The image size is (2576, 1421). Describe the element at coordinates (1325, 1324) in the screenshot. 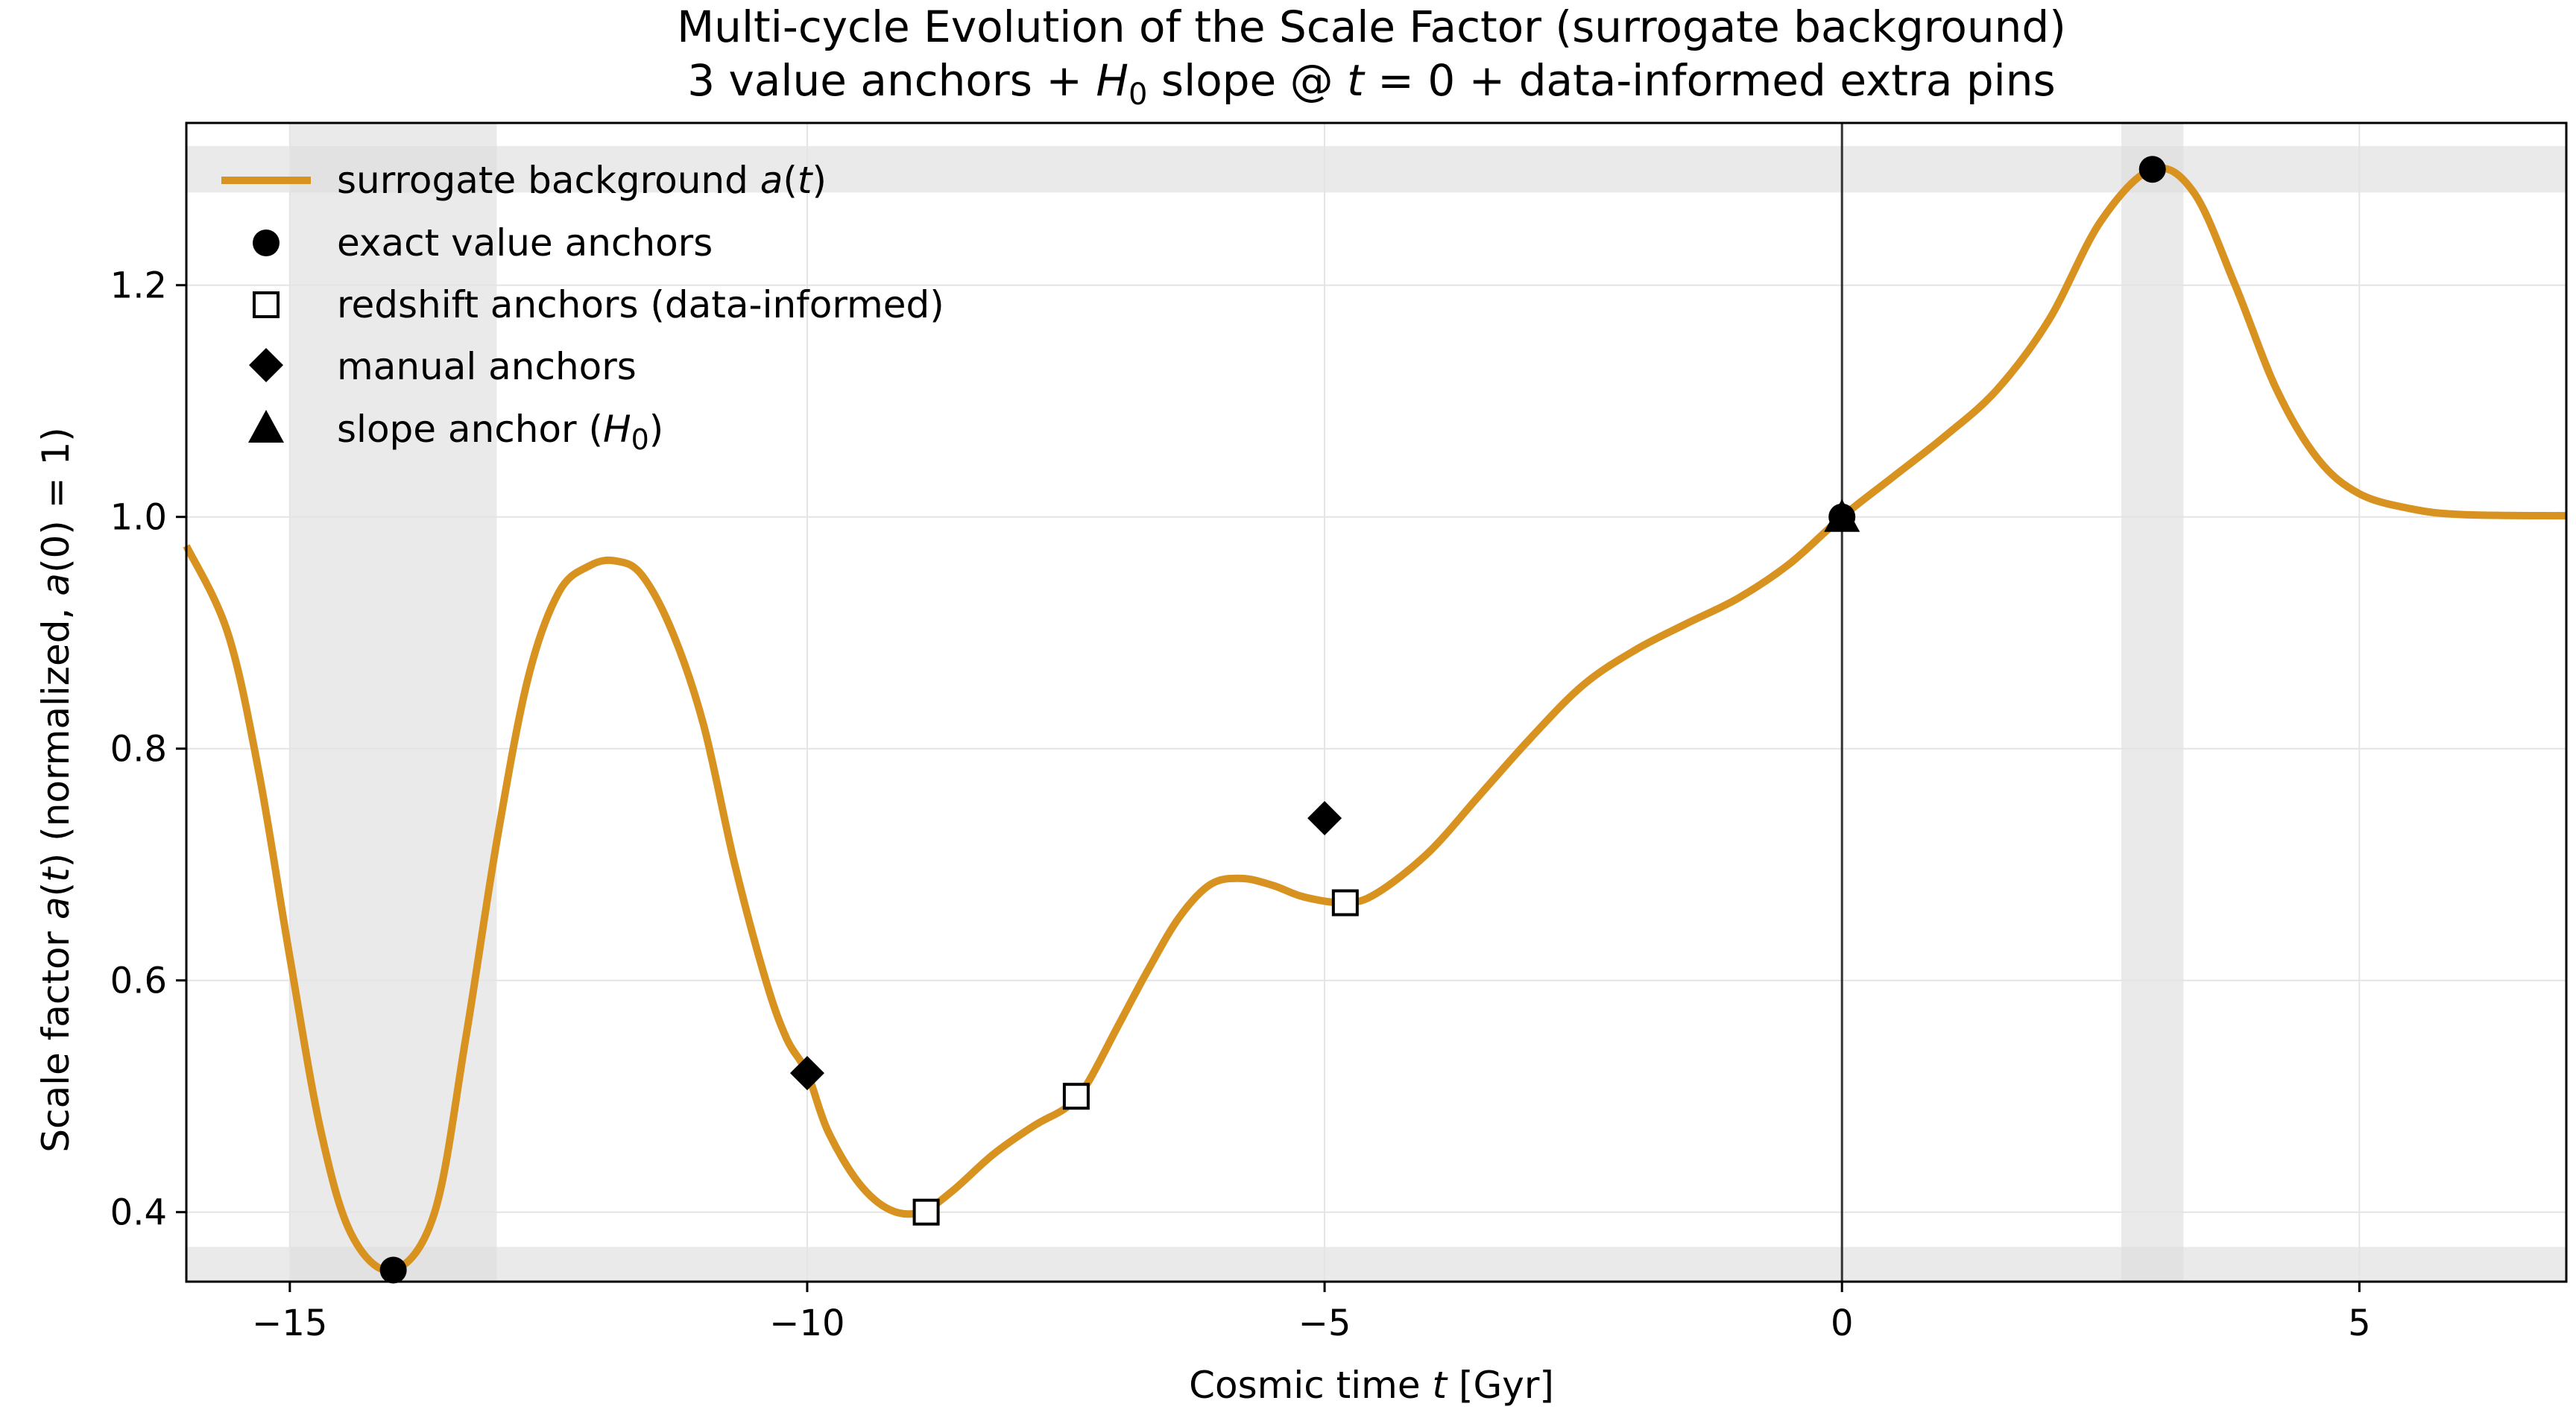

I see `x-tick-label: −5` at that location.